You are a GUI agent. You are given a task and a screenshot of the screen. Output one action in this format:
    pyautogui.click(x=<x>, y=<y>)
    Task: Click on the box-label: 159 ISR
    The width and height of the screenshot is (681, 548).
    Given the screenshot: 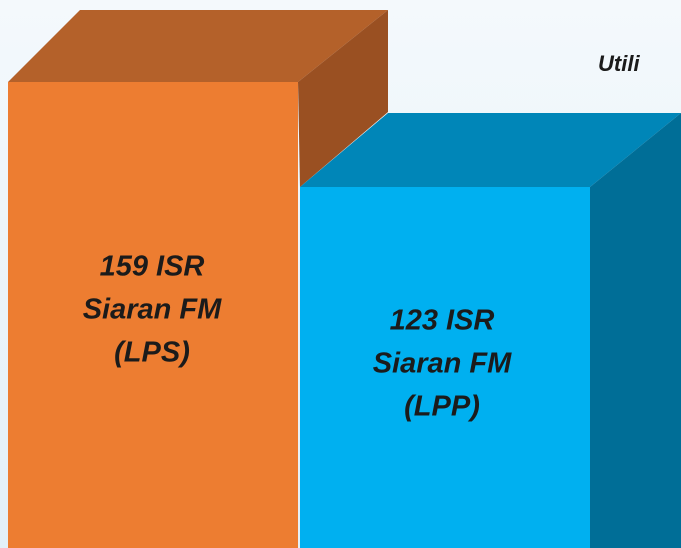 What is the action you would take?
    pyautogui.click(x=152, y=267)
    